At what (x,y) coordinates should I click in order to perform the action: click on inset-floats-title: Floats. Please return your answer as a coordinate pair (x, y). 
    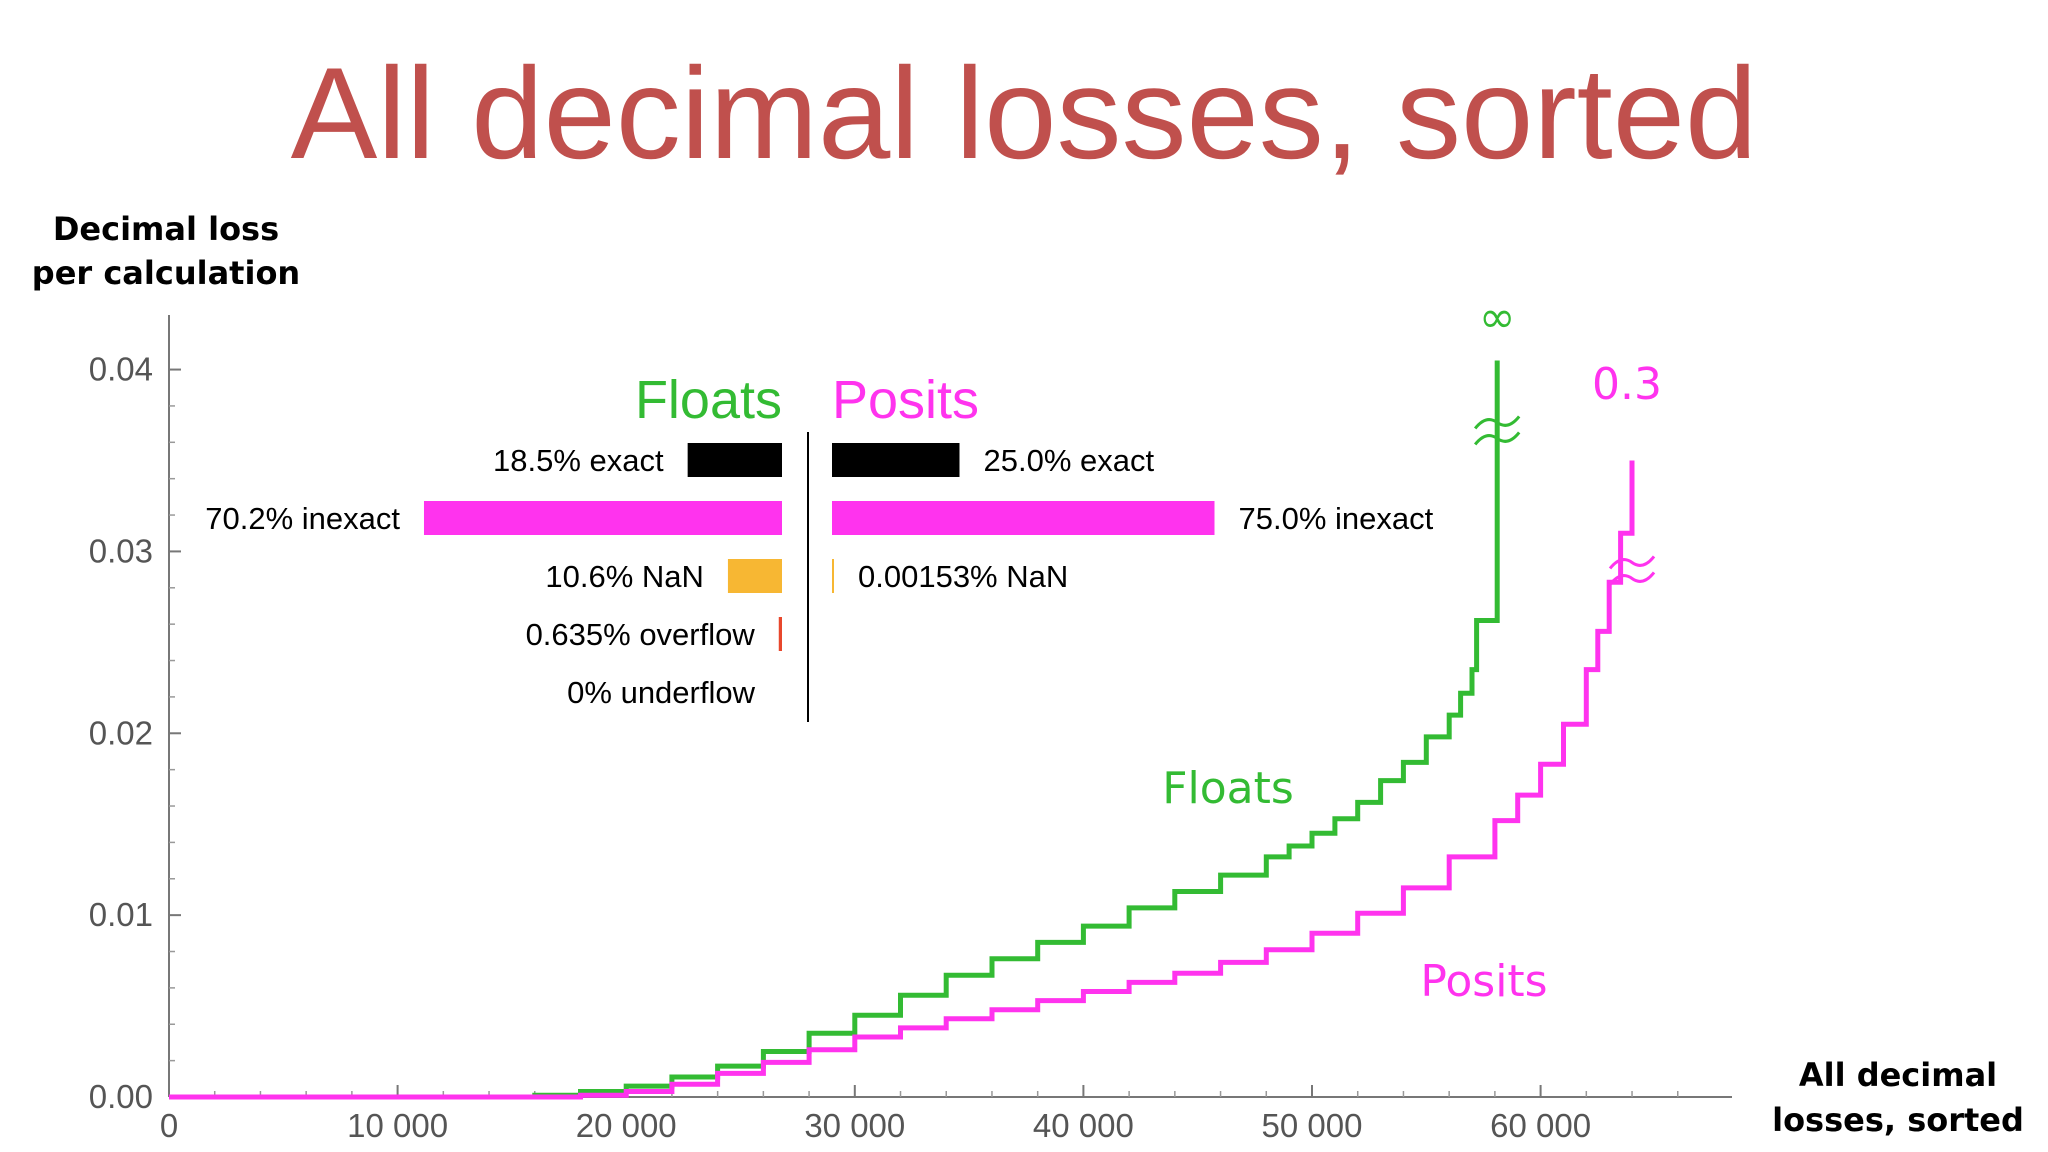
    Looking at the image, I should click on (708, 400).